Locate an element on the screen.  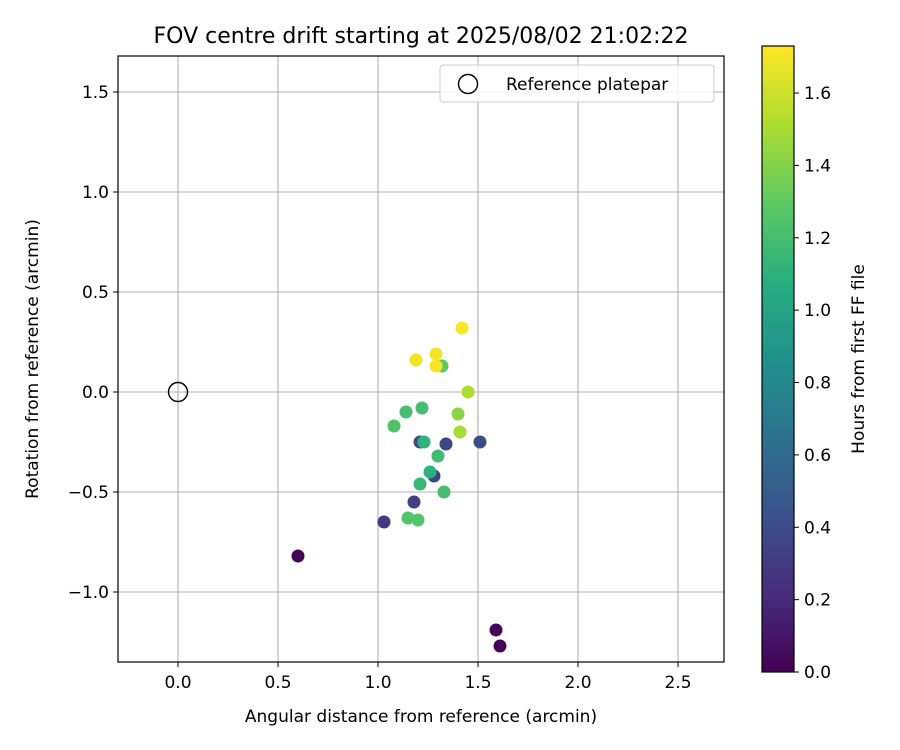
x-axis-label: Angular distance from reference (arcmin) is located at coordinates (421, 717).